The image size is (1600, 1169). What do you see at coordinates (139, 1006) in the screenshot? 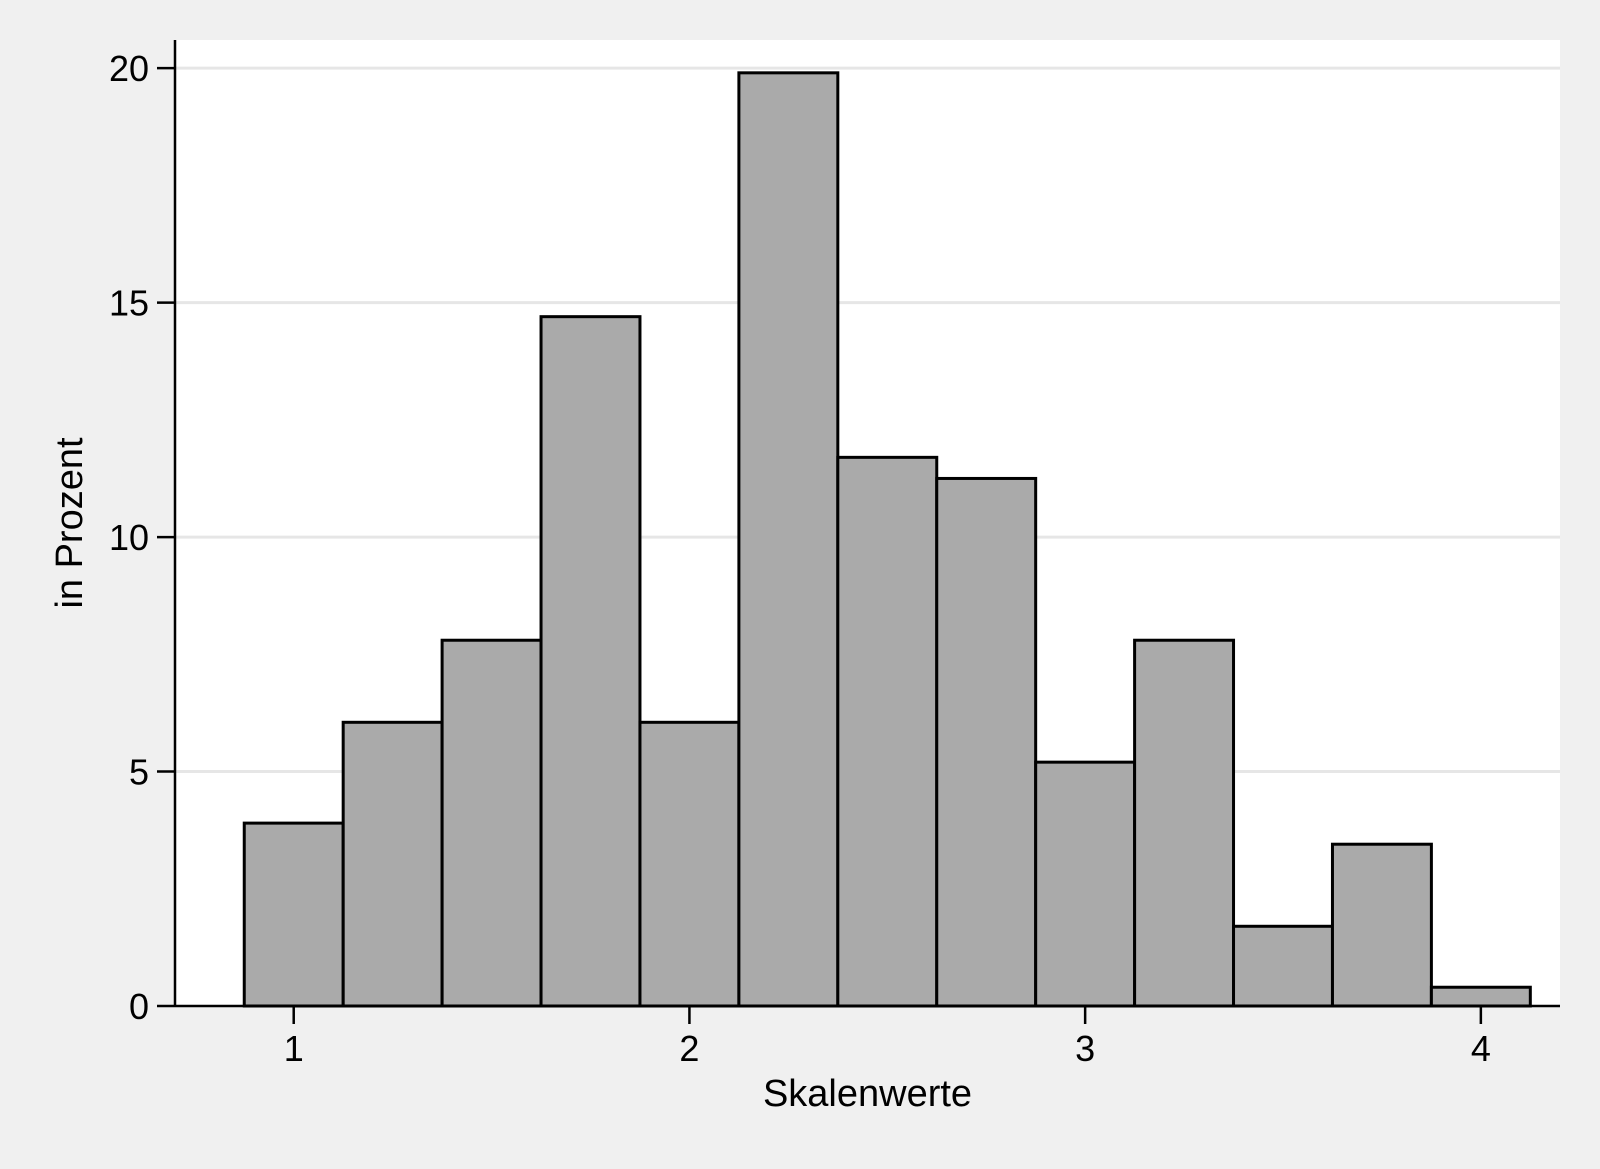
I see `y-tick-label-0: 0` at bounding box center [139, 1006].